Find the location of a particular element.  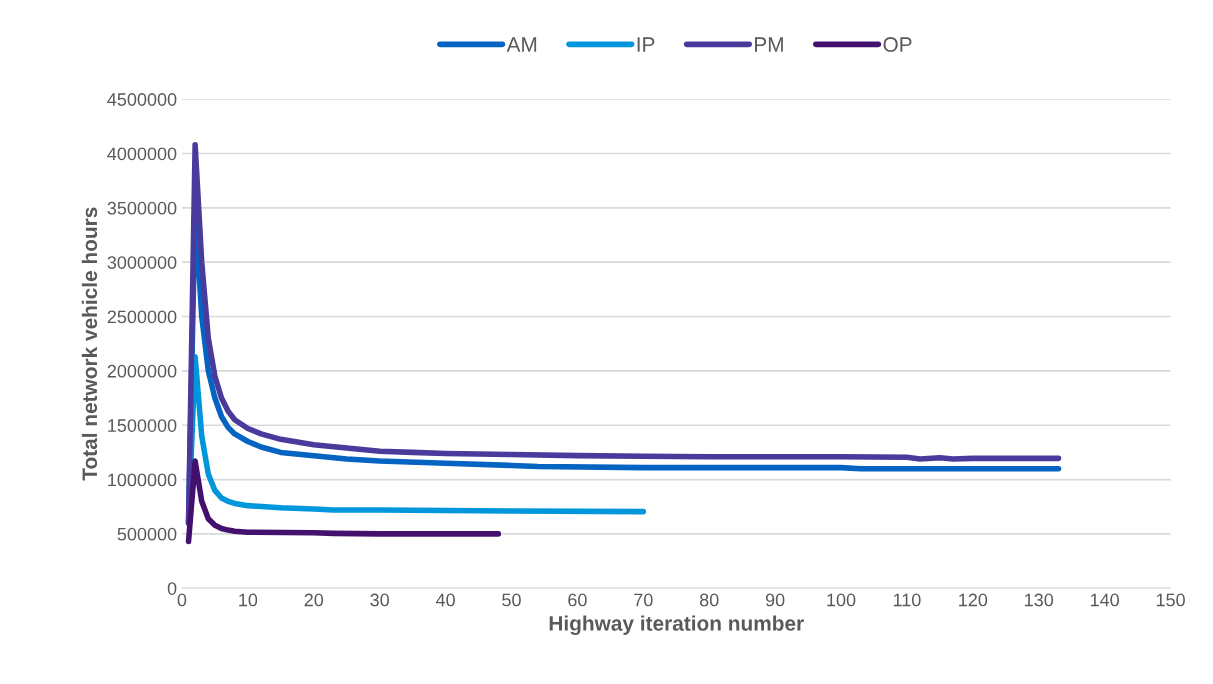

legend-label: AM is located at coordinates (521, 44).